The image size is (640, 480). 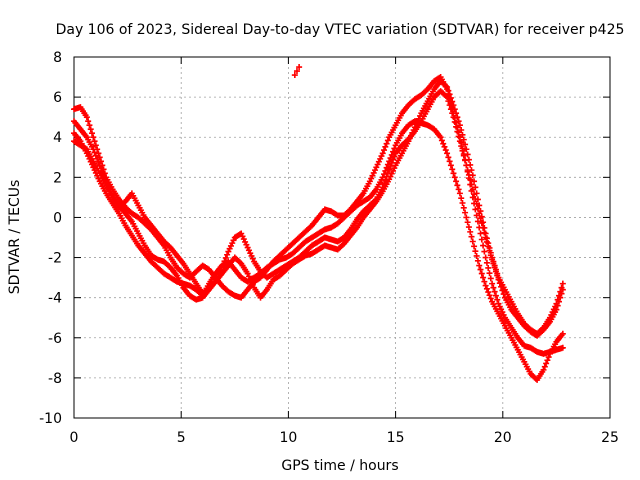 I want to click on y-tick-label: -6, so click(x=55, y=339).